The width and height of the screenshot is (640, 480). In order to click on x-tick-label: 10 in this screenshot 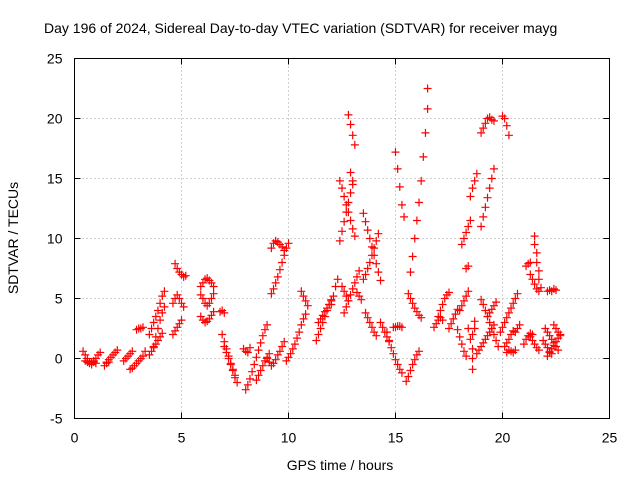, I will do `click(289, 438)`.